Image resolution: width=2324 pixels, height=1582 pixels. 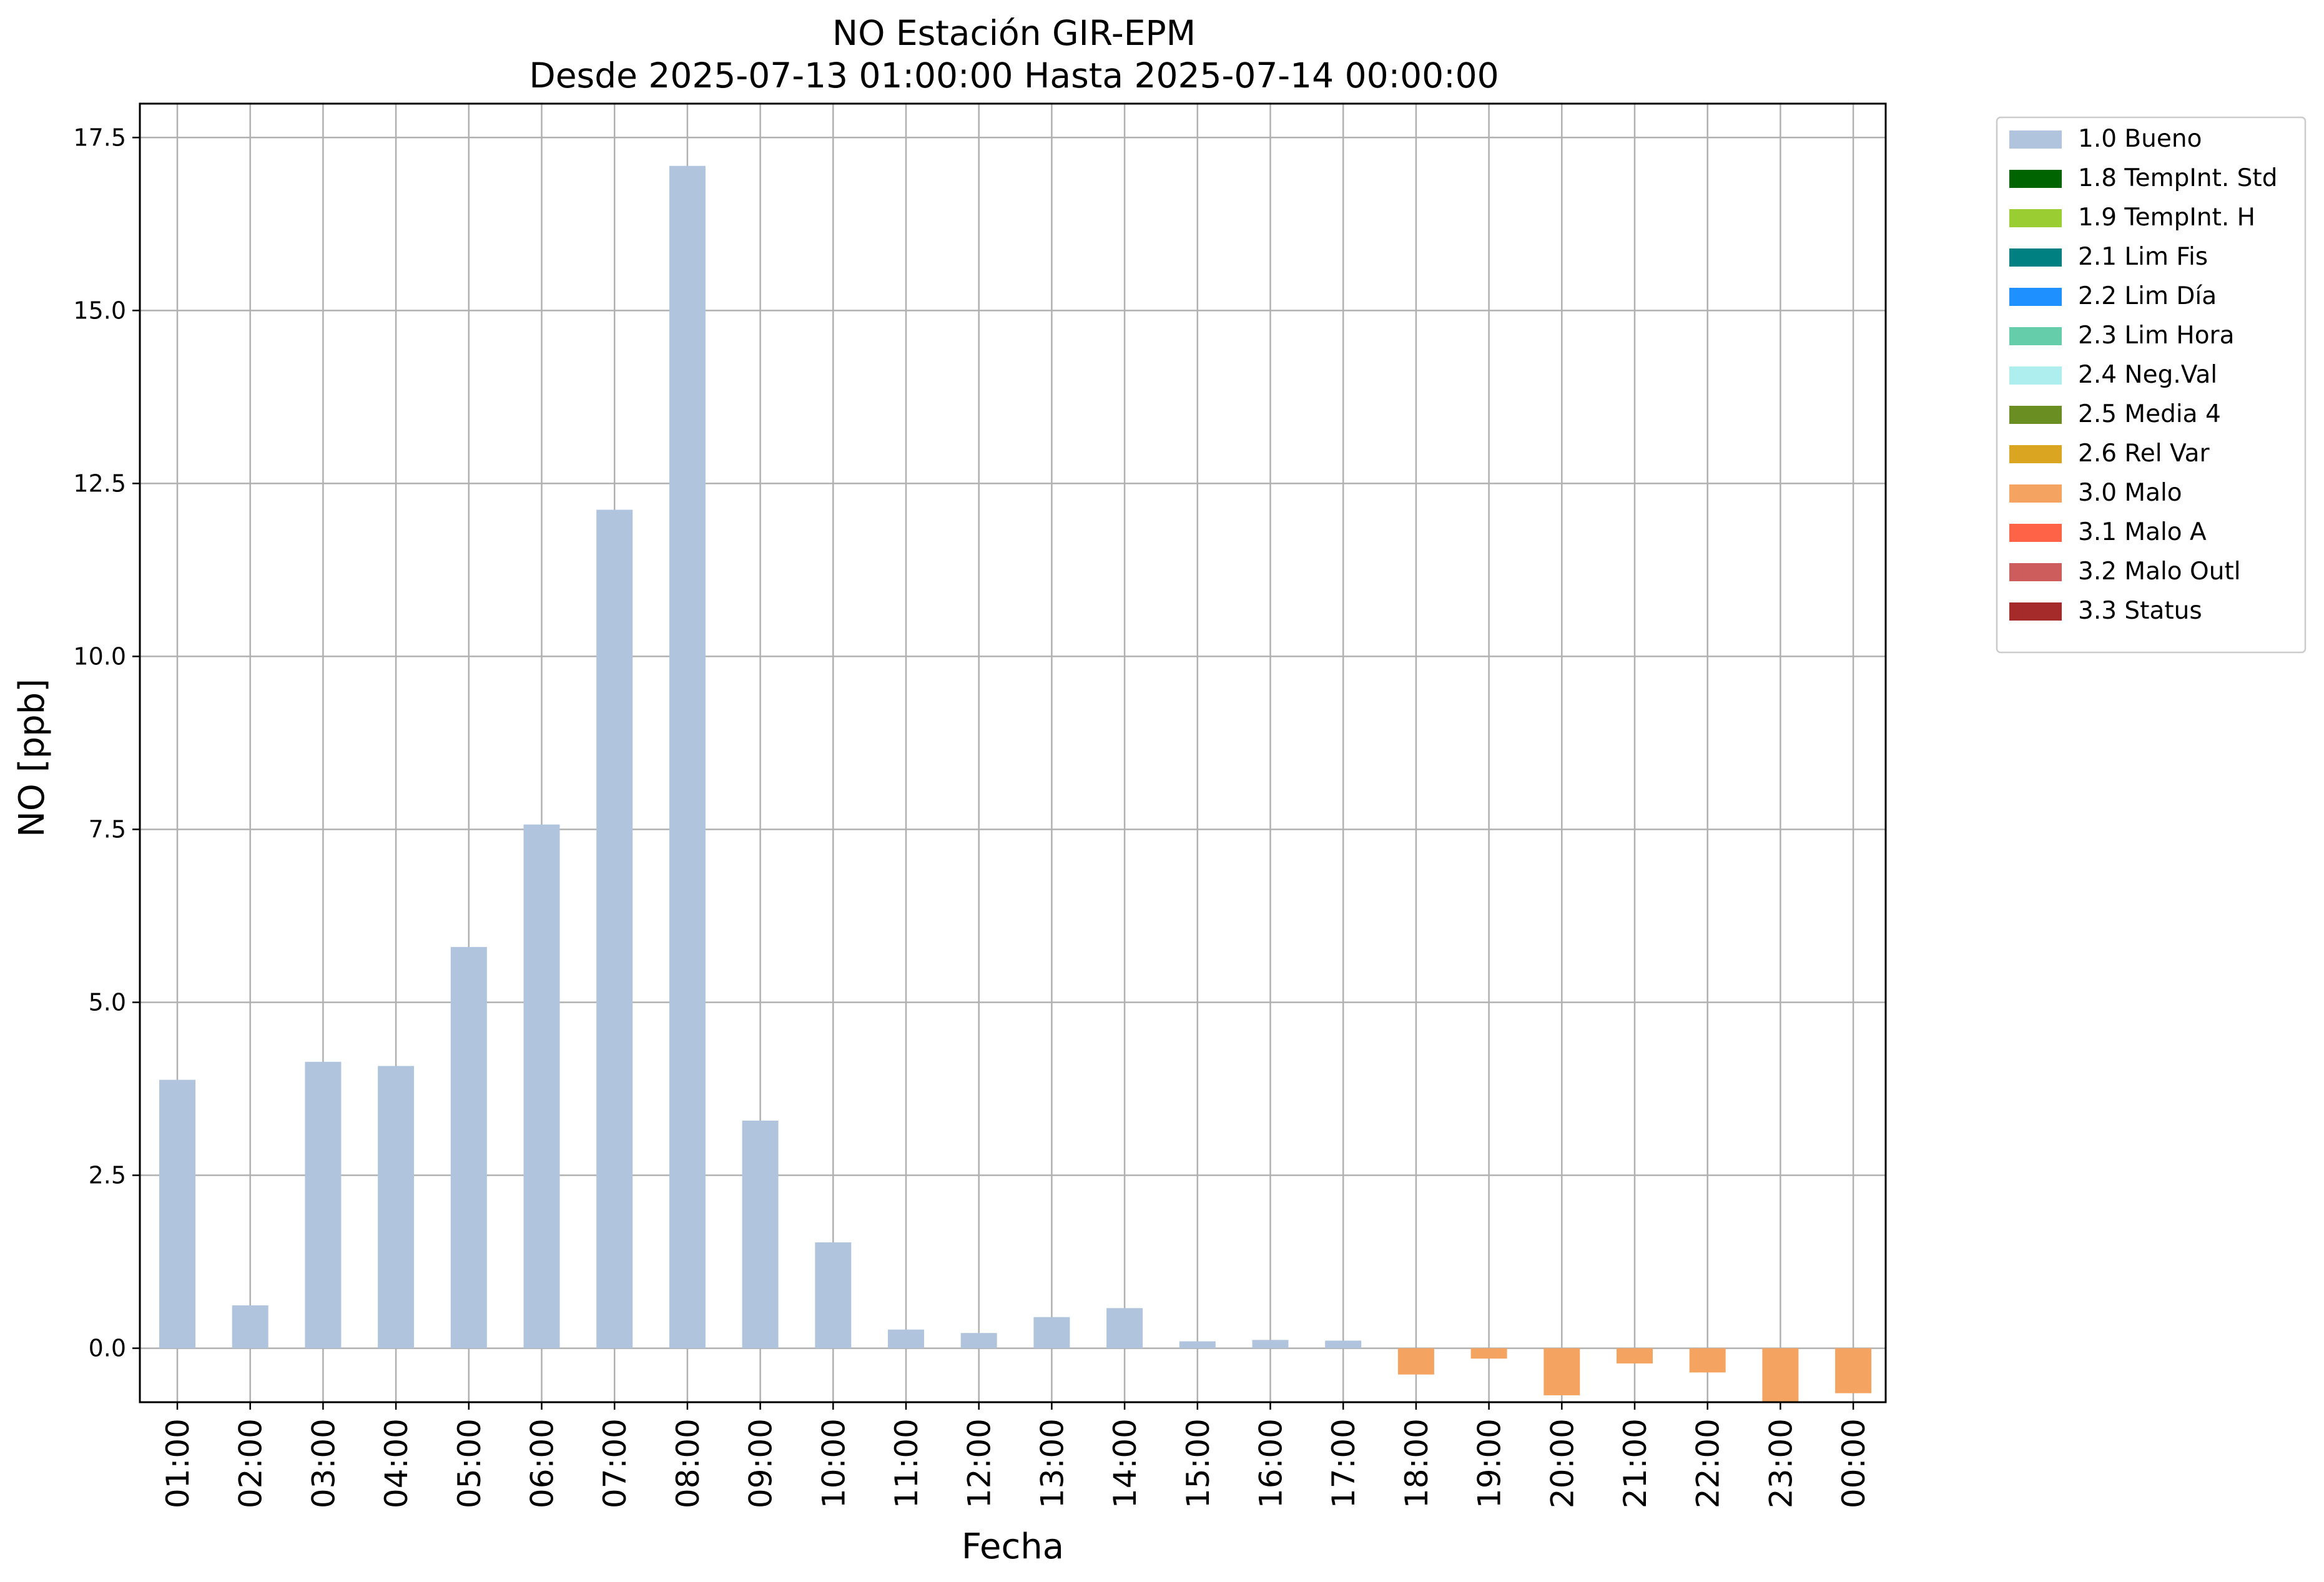 What do you see at coordinates (1417, 1463) in the screenshot?
I see `x-tick-label: 18:00` at bounding box center [1417, 1463].